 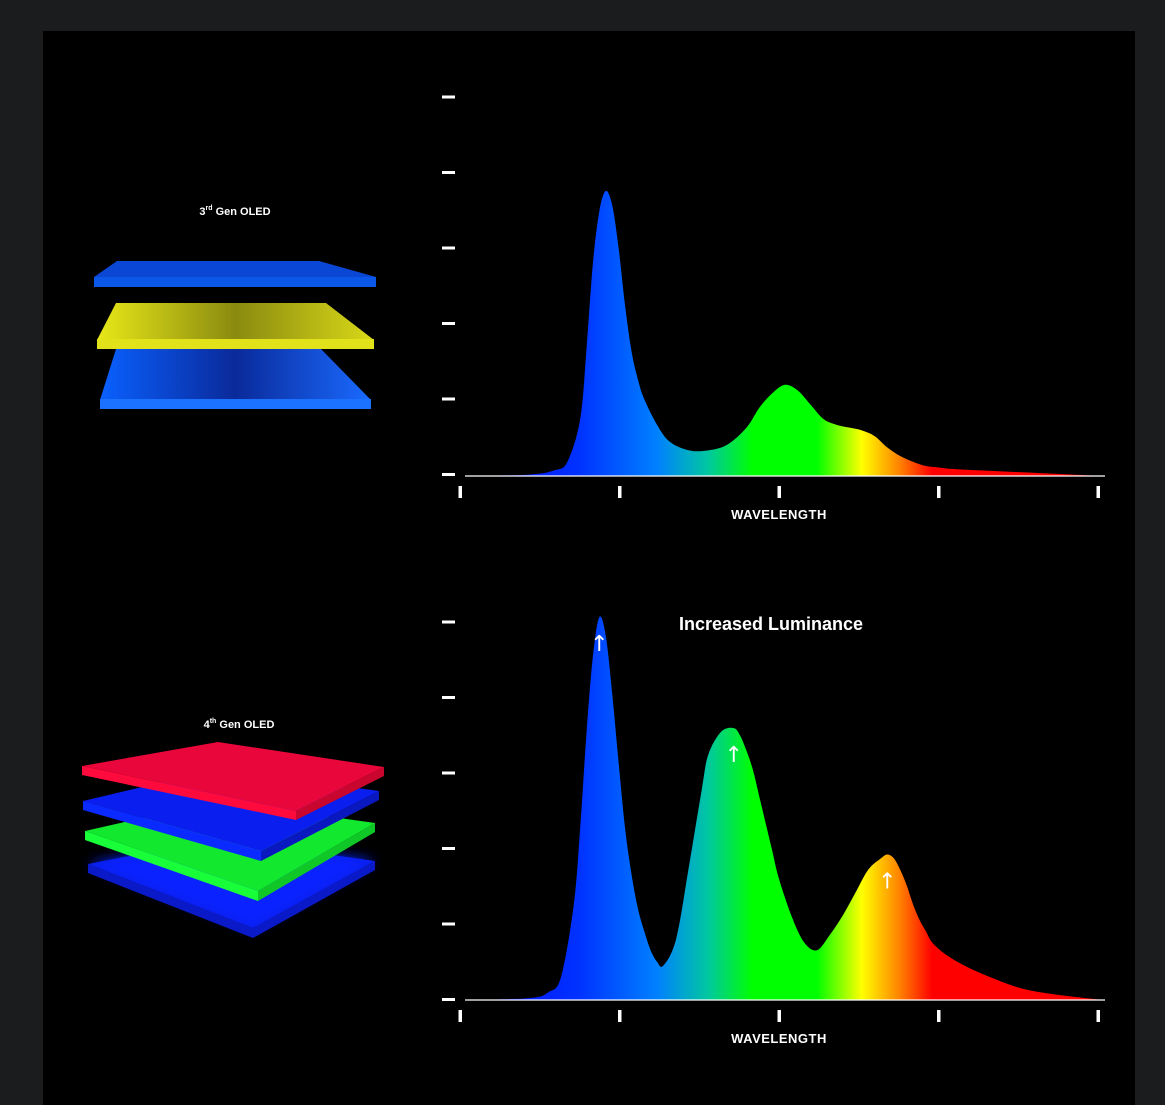 I want to click on gen3-label: 3rd Gen OLED, so click(x=234, y=211).